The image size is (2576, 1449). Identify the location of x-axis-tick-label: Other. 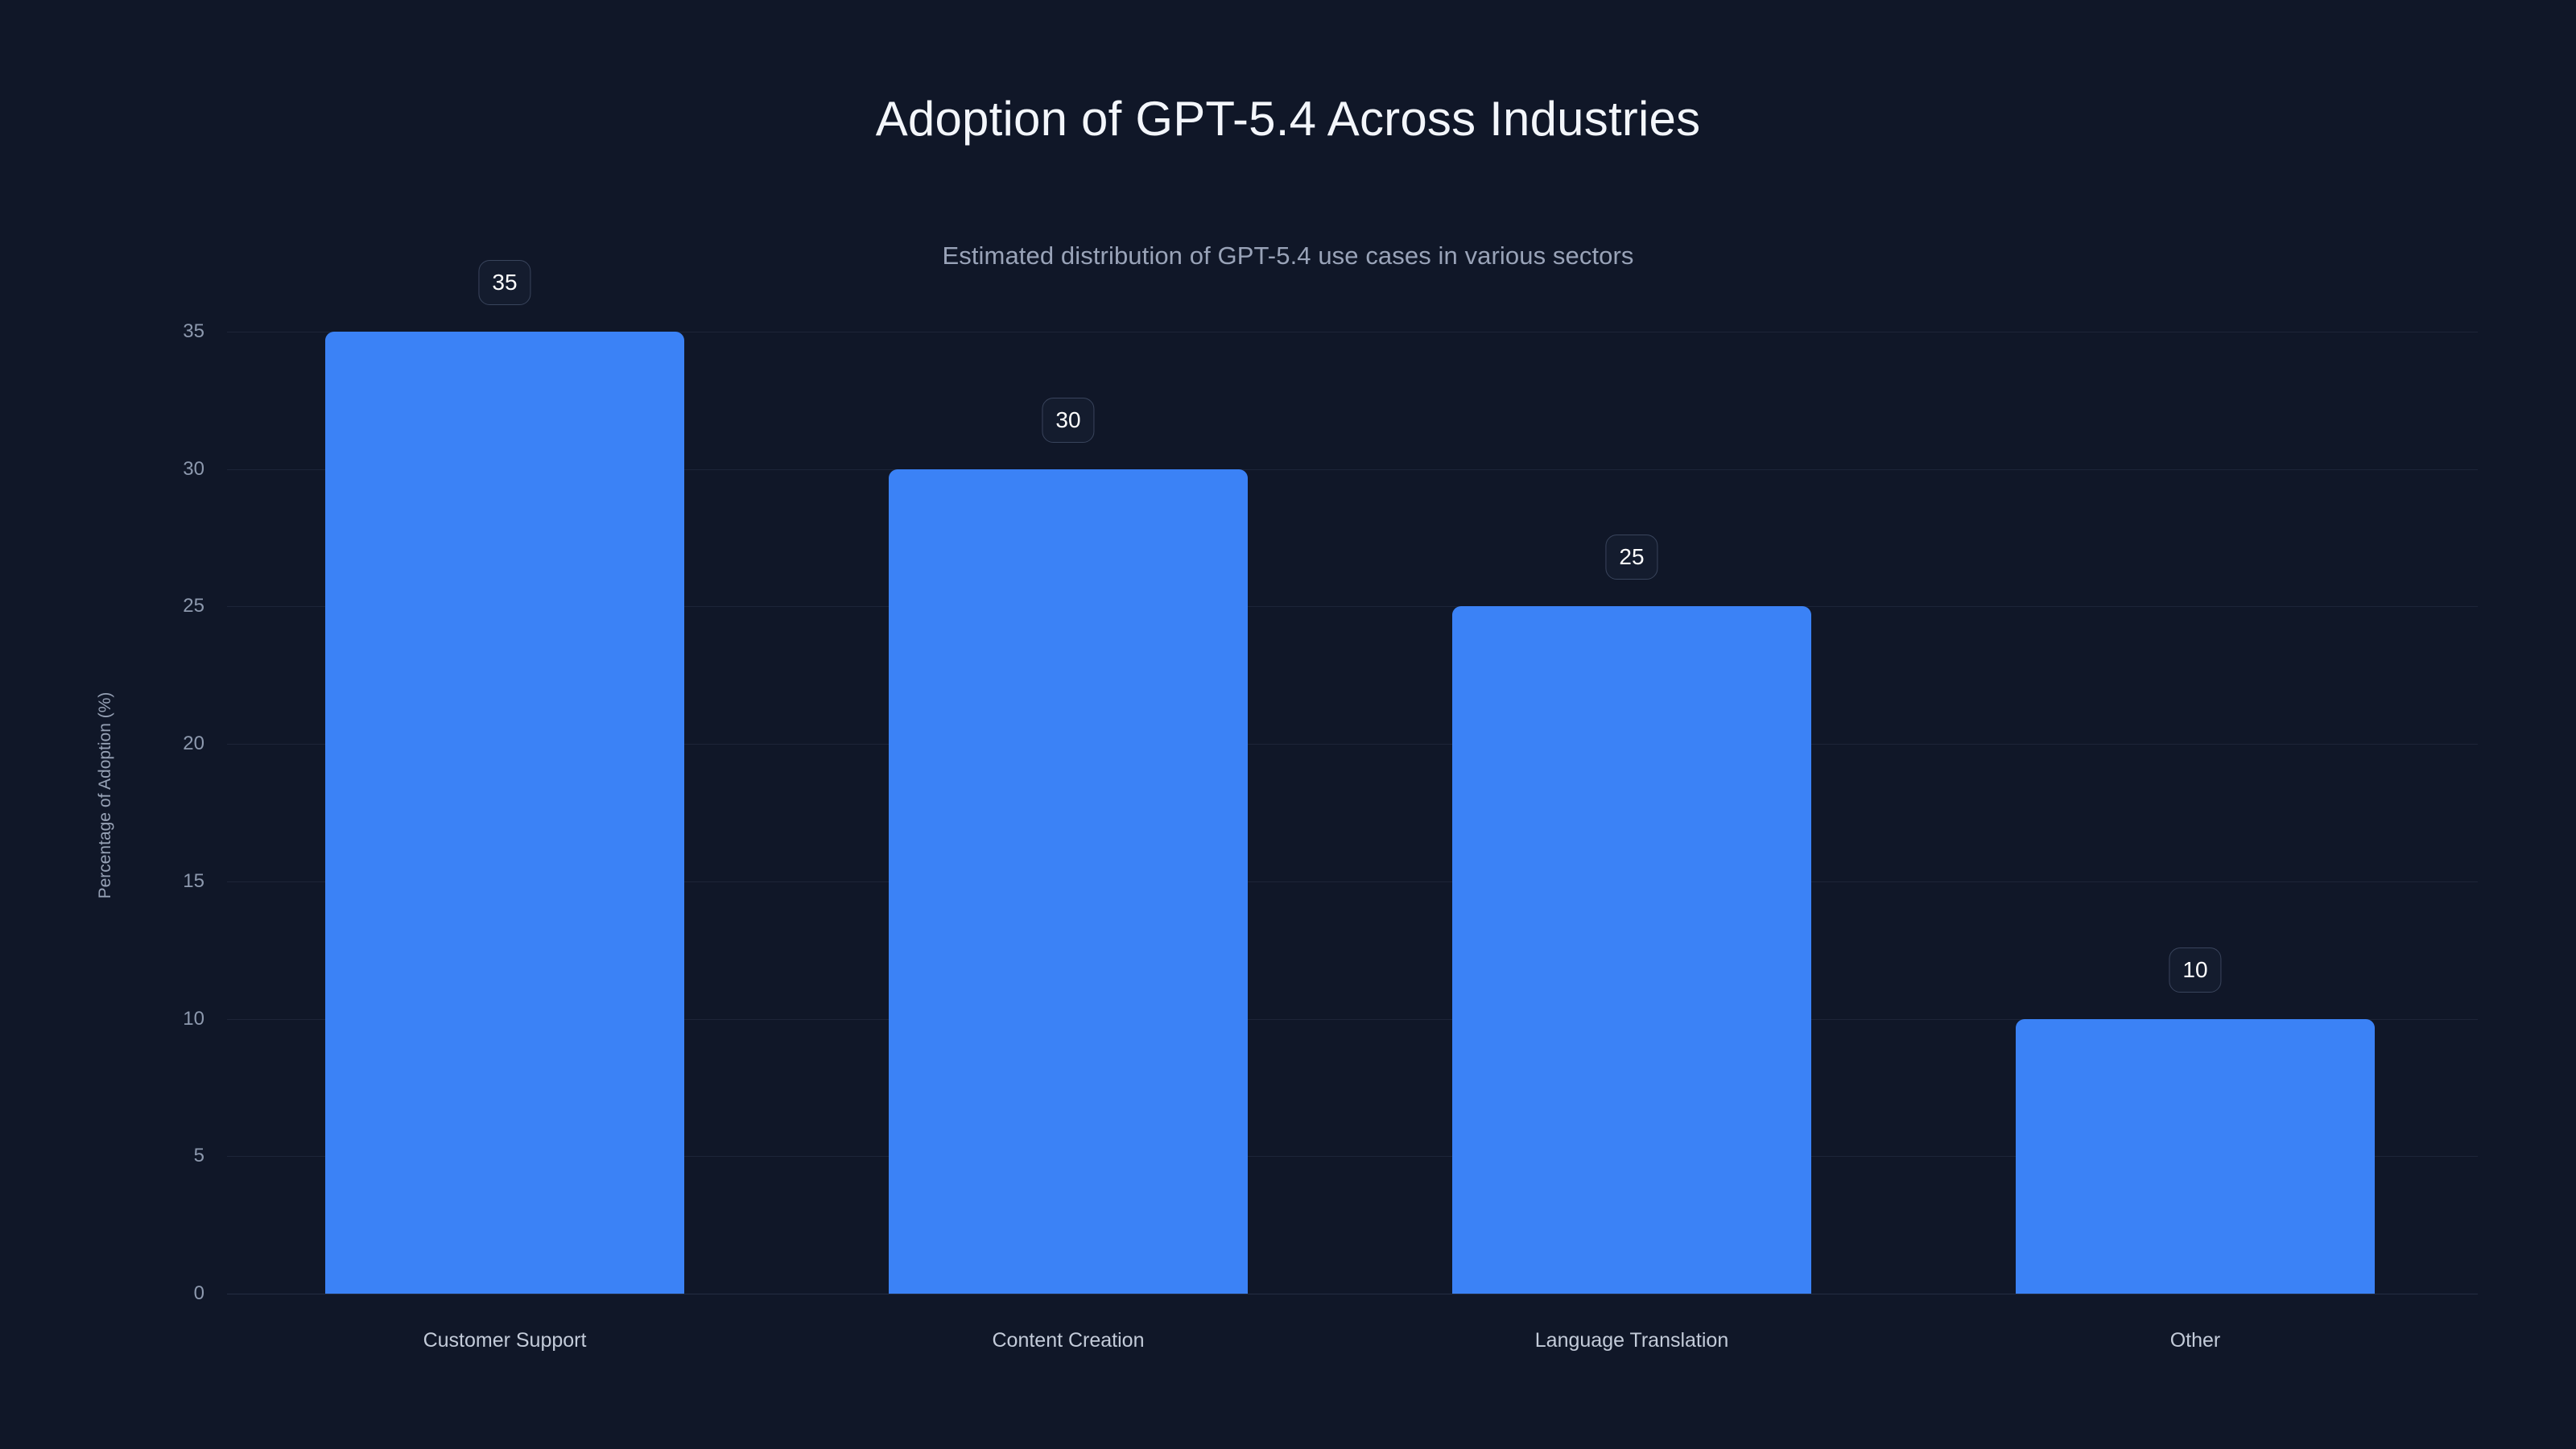
(2195, 1340).